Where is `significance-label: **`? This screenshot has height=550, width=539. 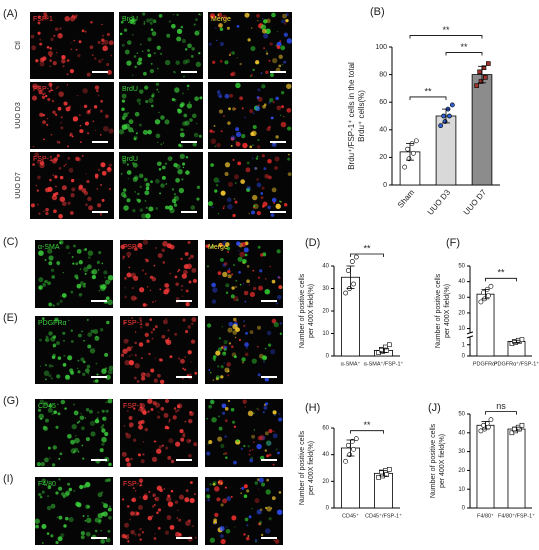
significance-label: ** is located at coordinates (446, 30).